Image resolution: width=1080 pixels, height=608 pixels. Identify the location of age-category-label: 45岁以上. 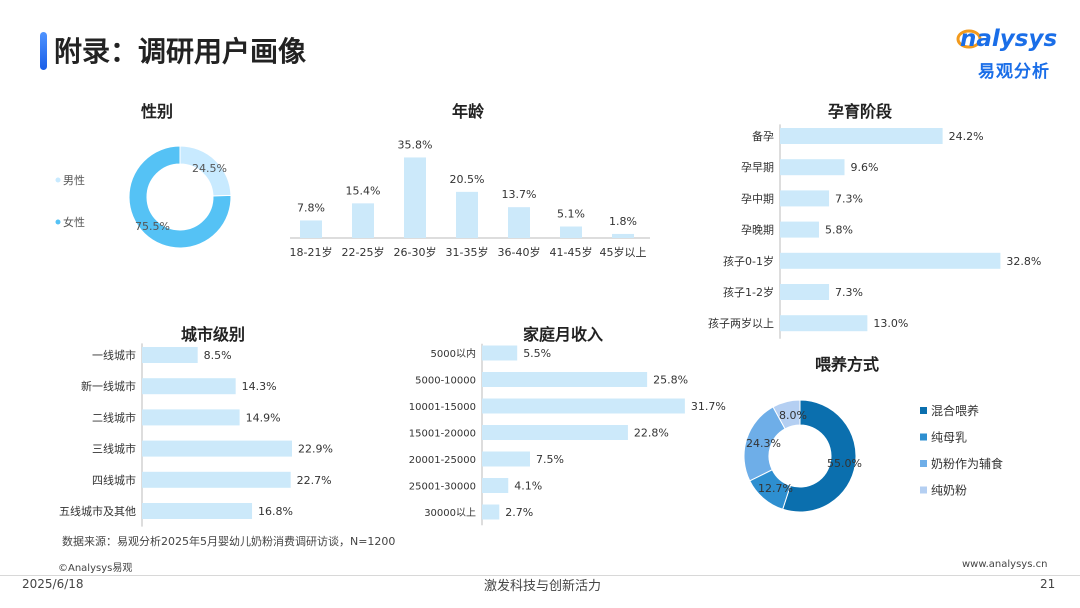
(623, 252).